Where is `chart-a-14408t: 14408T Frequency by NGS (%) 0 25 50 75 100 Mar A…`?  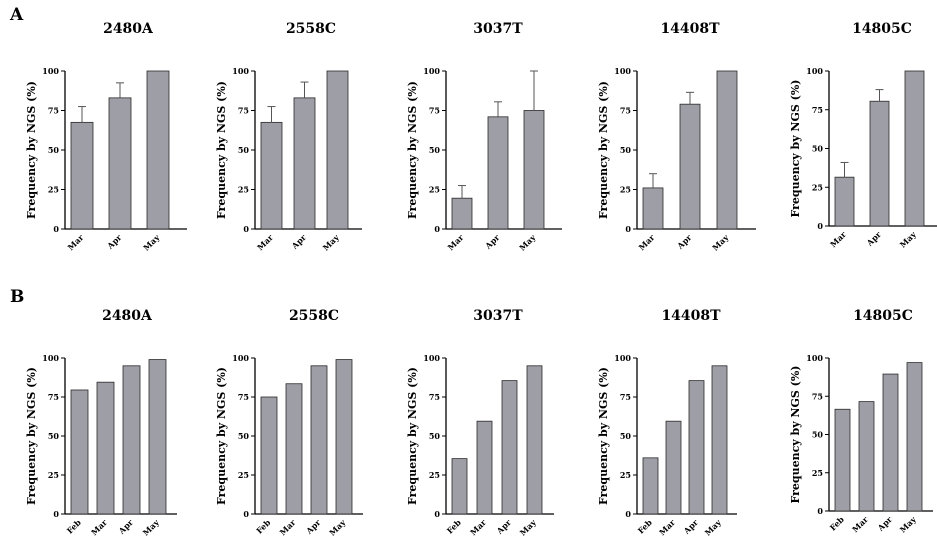
chart-a-14408t: 14408T Frequency by NGS (%) 0 25 50 75 100 Mar A… is located at coordinates (676, 137).